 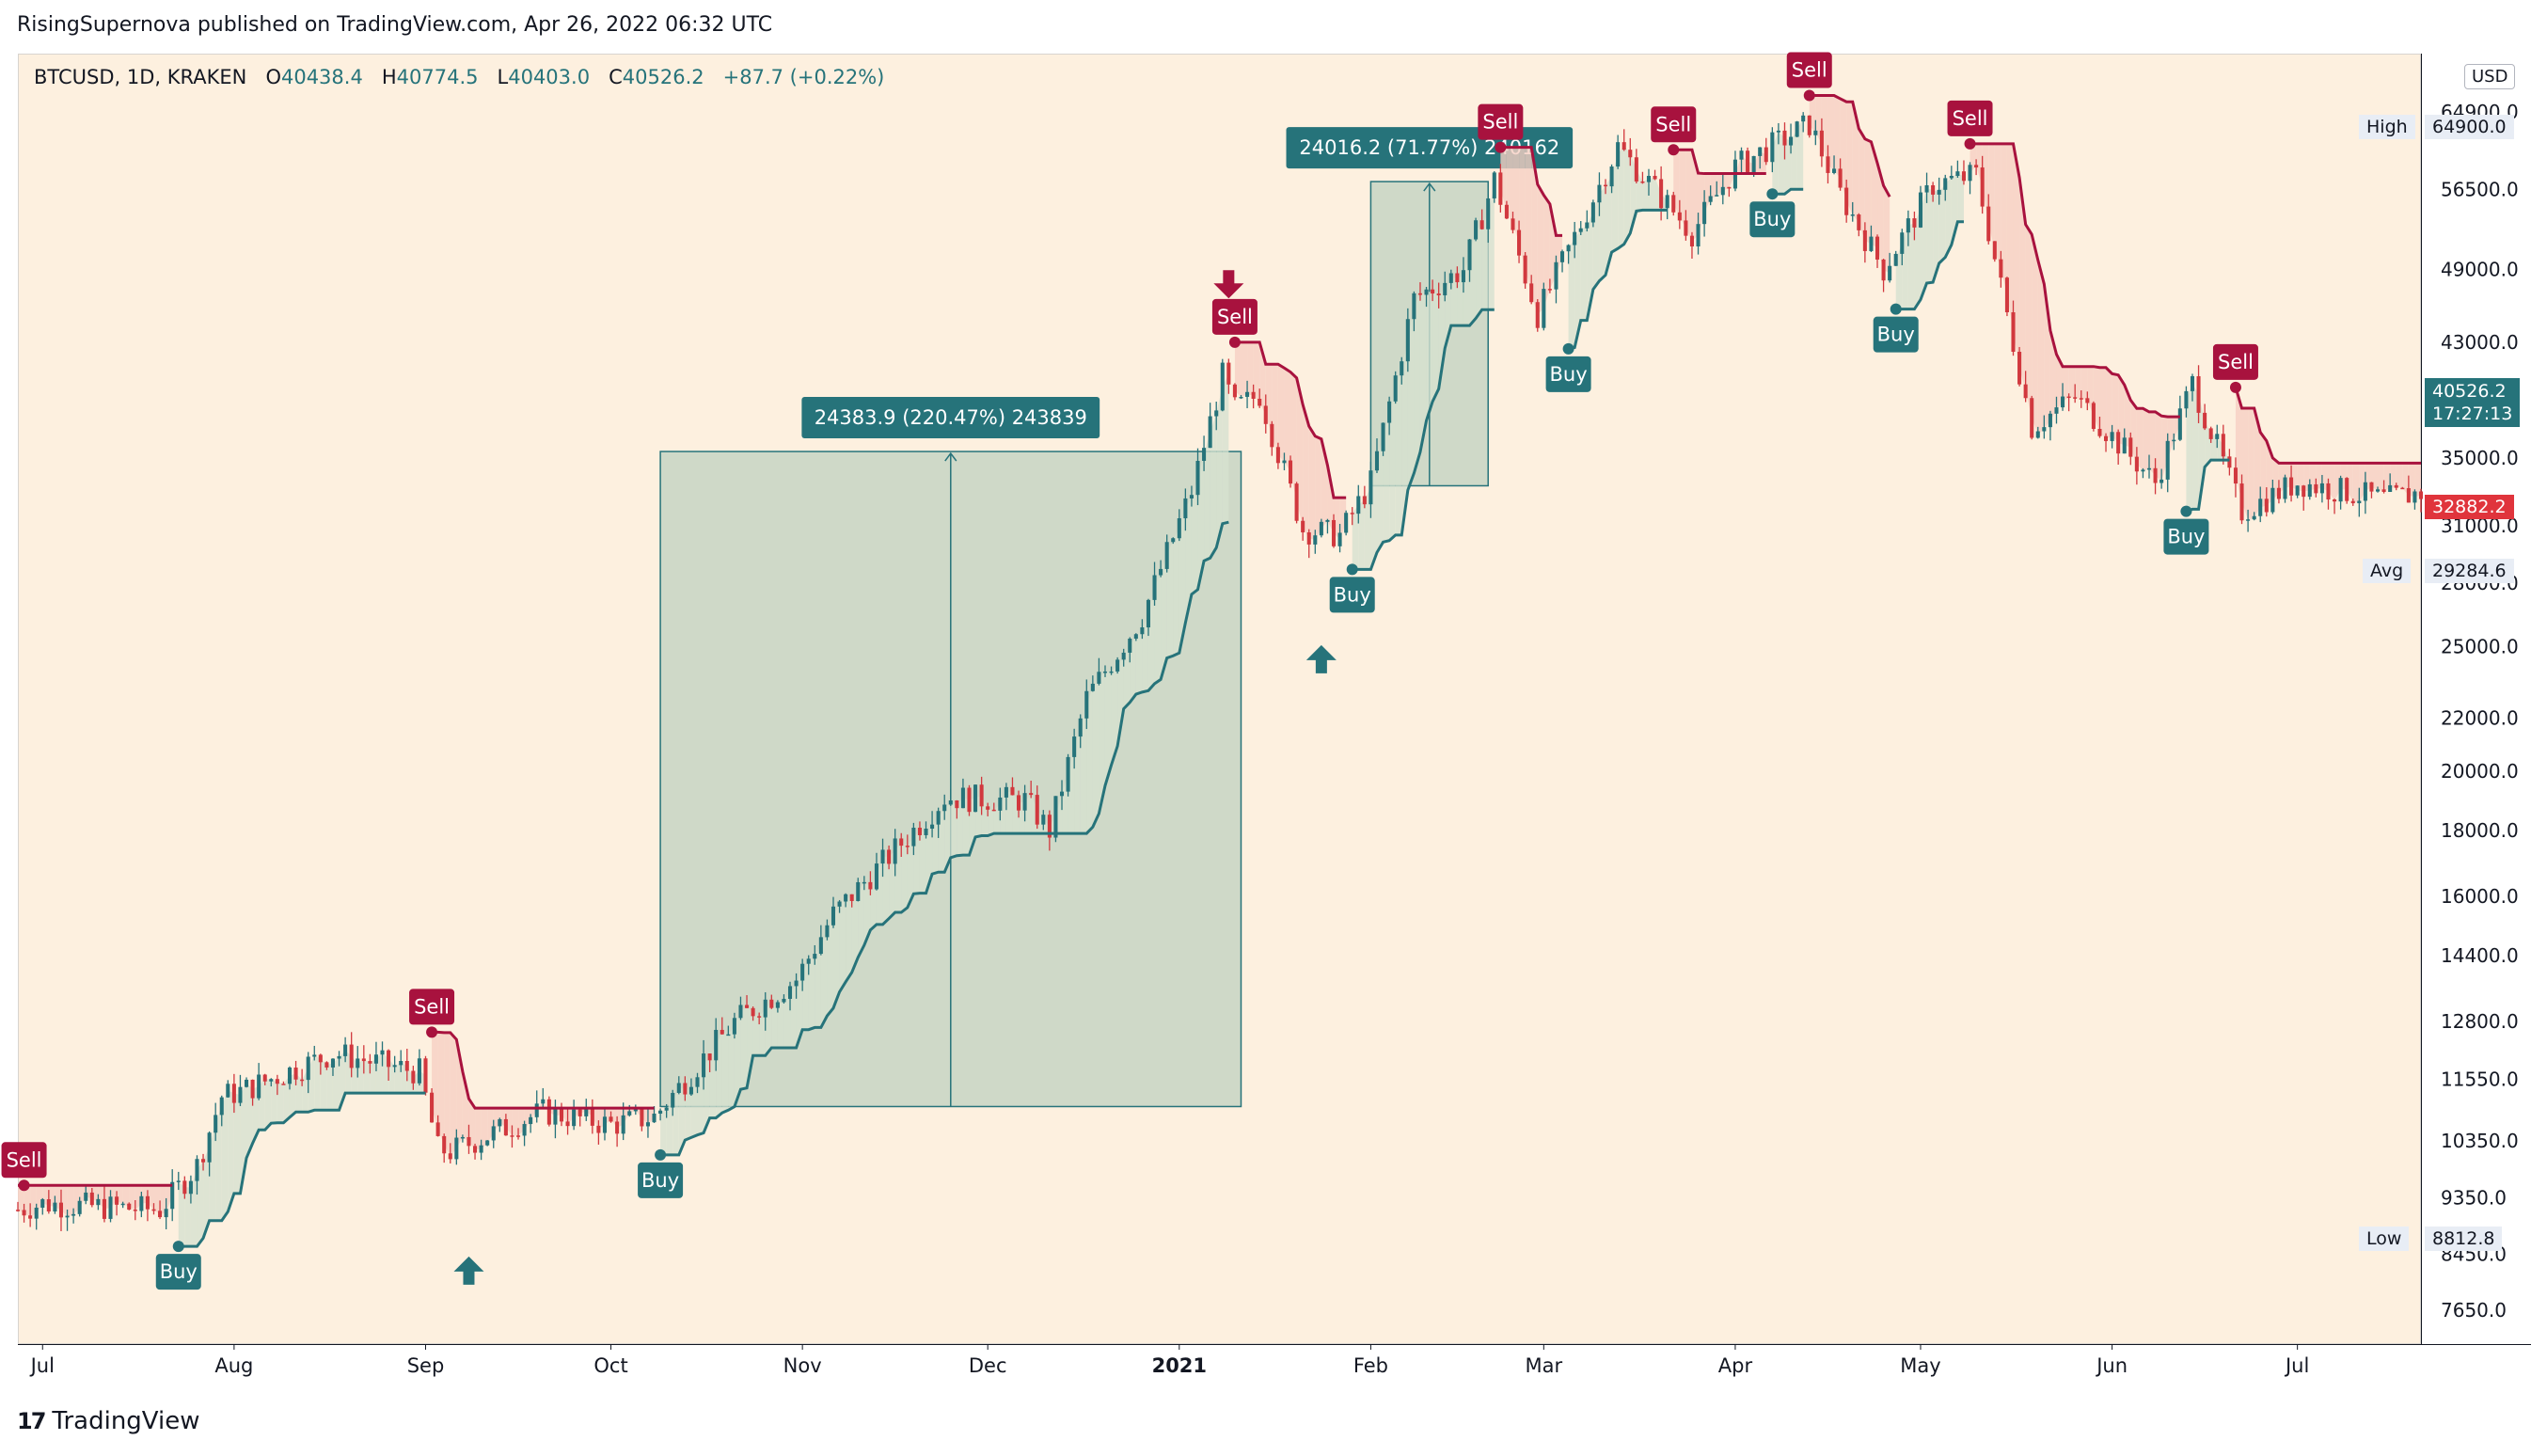 I want to click on currency-button: USD, so click(x=2490, y=76).